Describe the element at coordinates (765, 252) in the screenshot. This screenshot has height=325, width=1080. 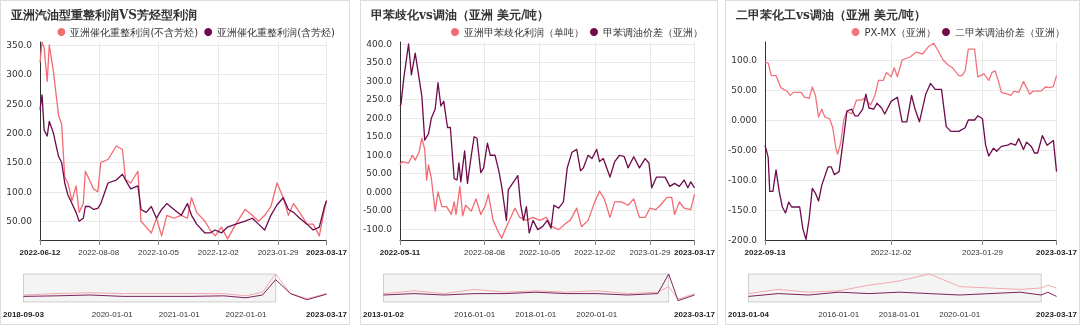
I see `x-tick-label: 2022-09-13` at that location.